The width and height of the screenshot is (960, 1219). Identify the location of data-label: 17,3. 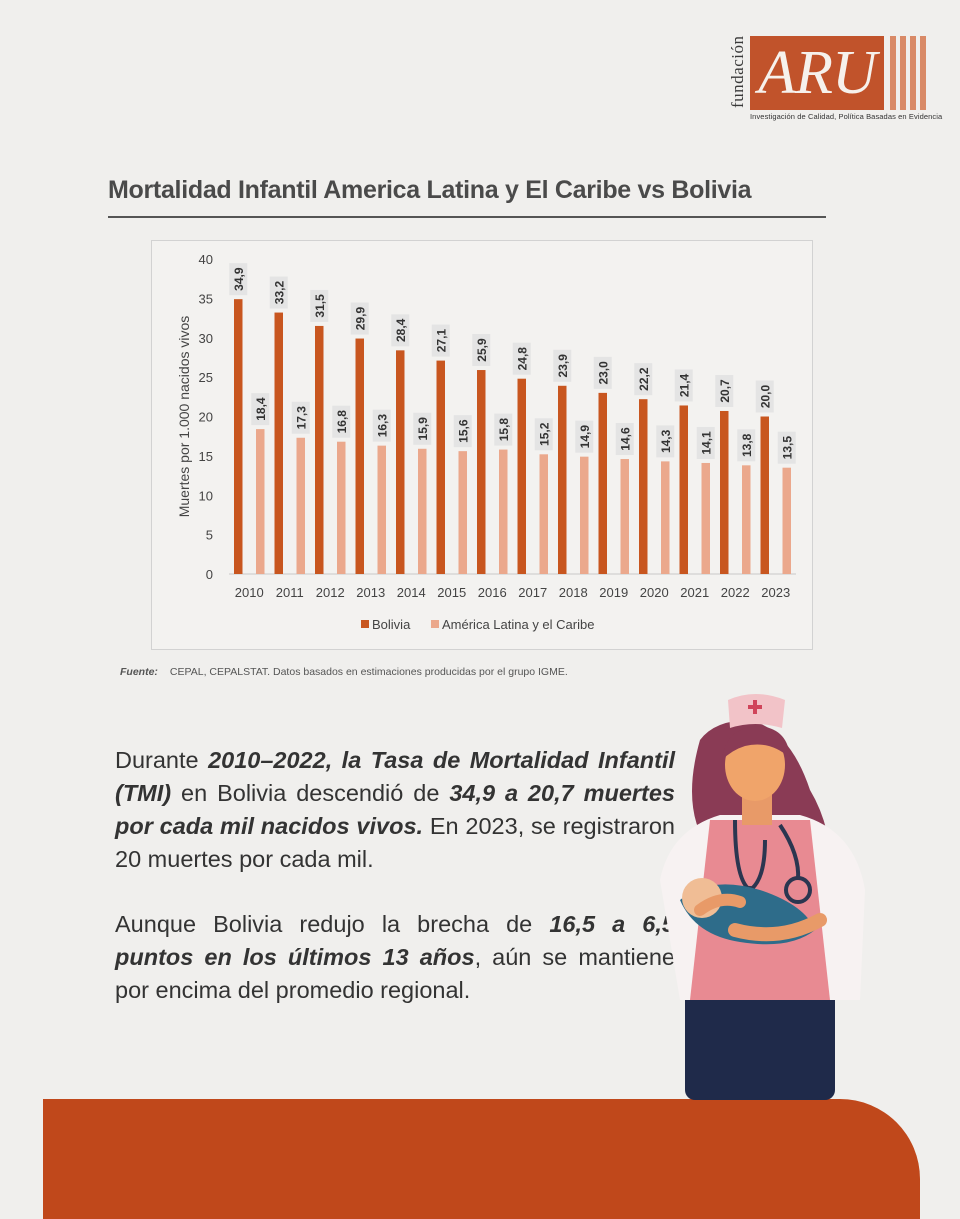
(301, 418).